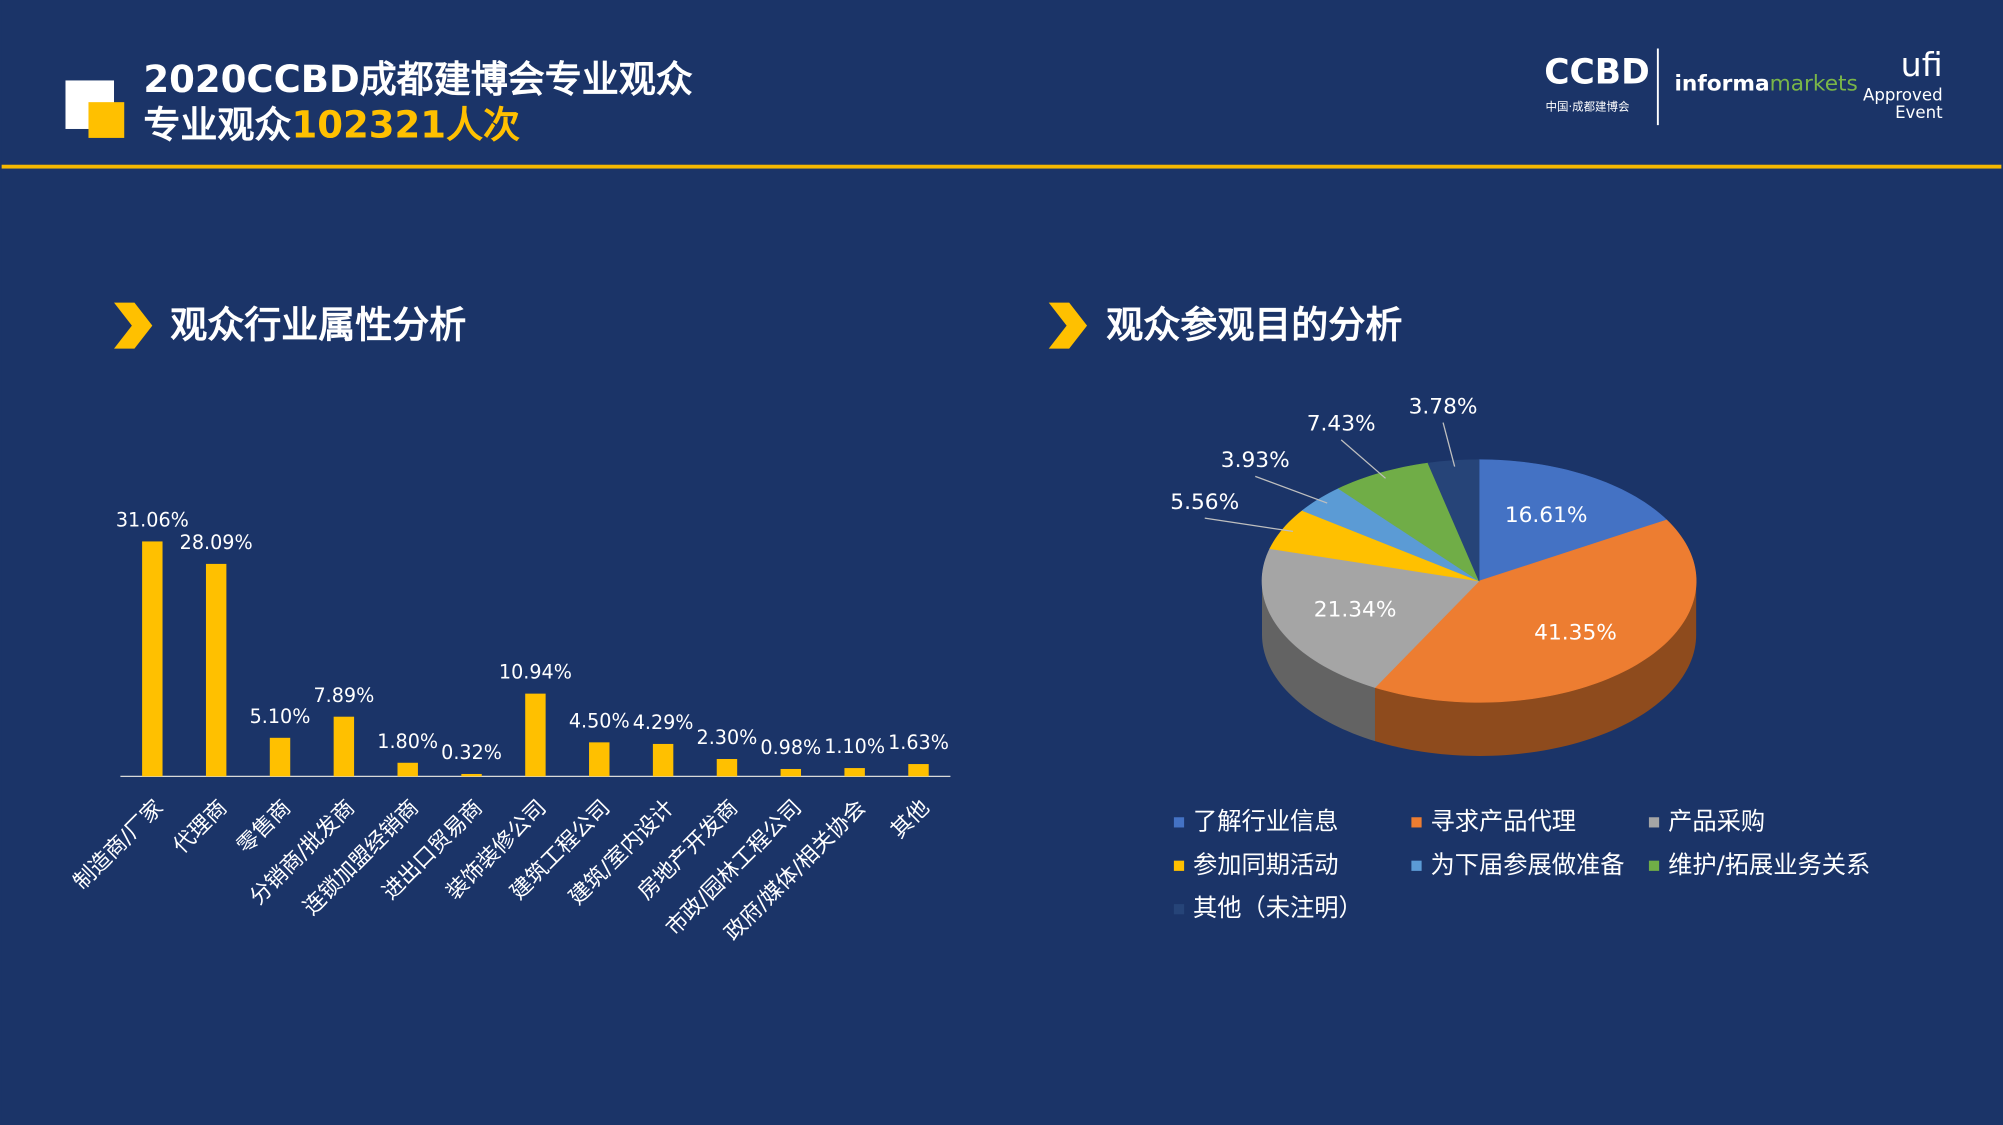 Image resolution: width=2003 pixels, height=1125 pixels. I want to click on logo-ufi: ufi, so click(1922, 64).